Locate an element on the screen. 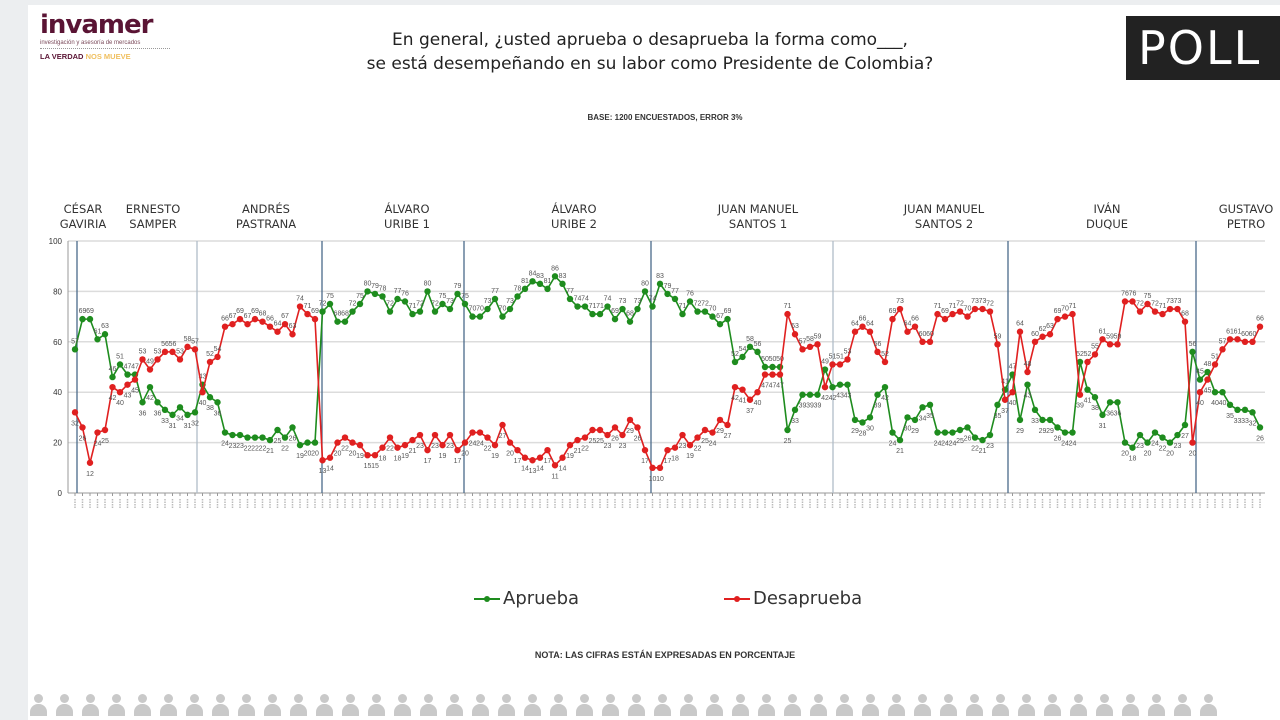 This screenshot has width=1280, height=720. data-label: 71 is located at coordinates (683, 306).